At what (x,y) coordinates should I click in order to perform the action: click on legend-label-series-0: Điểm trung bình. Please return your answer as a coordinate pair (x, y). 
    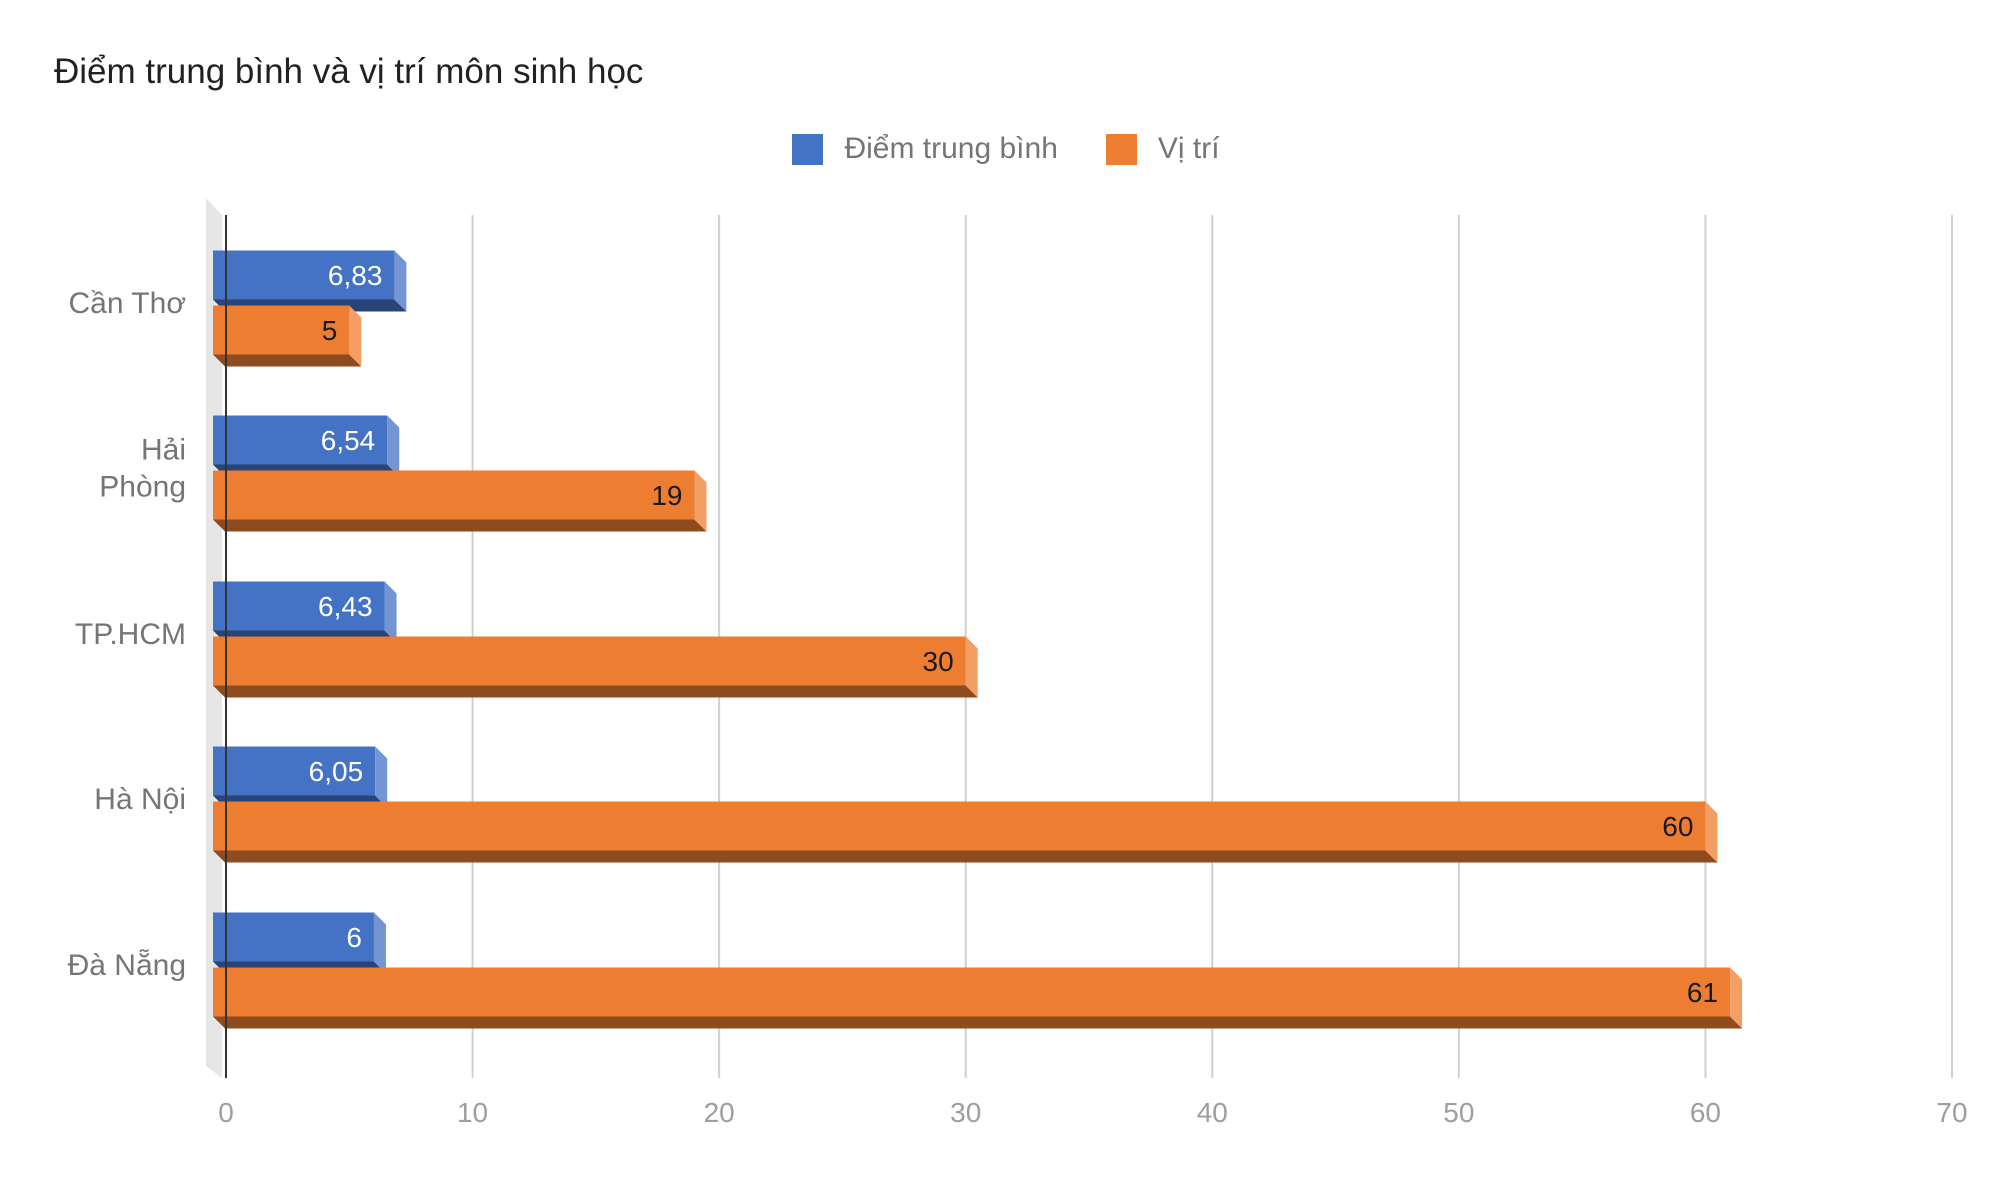
    Looking at the image, I should click on (951, 148).